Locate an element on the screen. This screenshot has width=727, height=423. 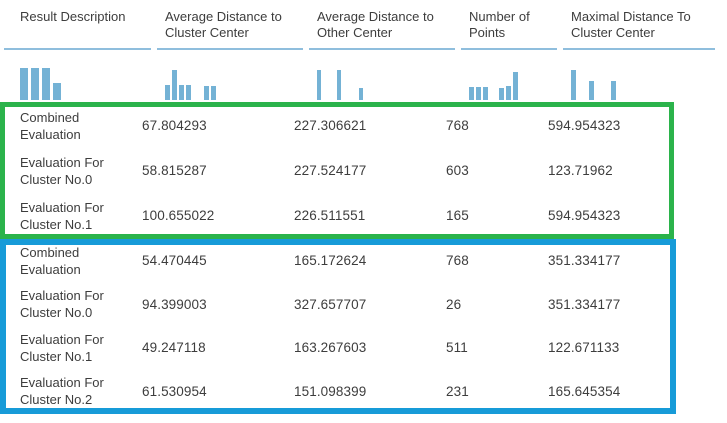
column-header-avg-distance-to-cluster-center: Average Distance to Cluster Center is located at coordinates (230, 25).